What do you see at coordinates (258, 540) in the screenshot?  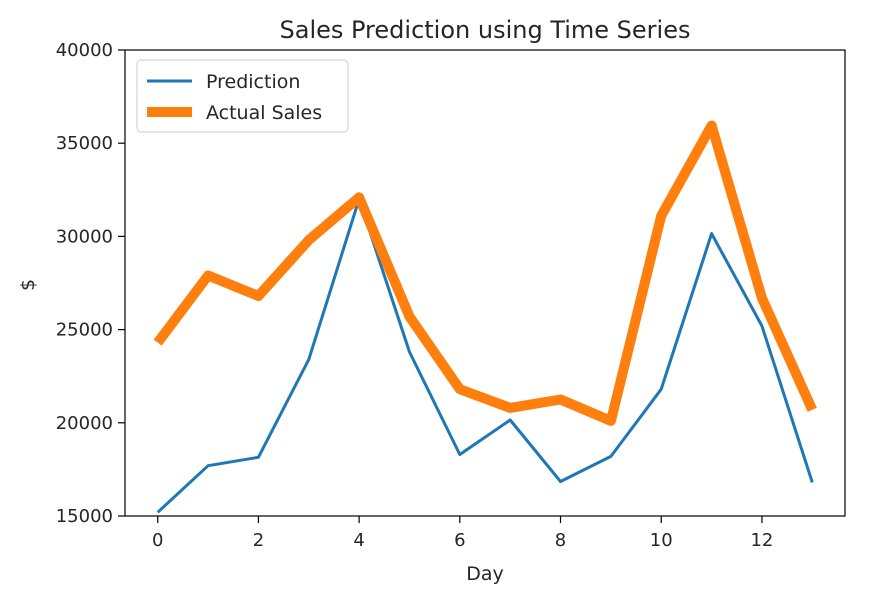 I see `x-tick-label: 2` at bounding box center [258, 540].